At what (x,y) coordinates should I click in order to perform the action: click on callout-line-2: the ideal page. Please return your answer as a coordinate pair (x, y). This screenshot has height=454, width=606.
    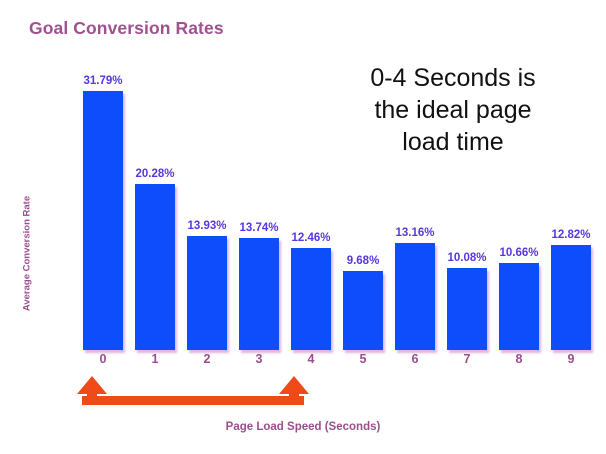
    Looking at the image, I should click on (453, 110).